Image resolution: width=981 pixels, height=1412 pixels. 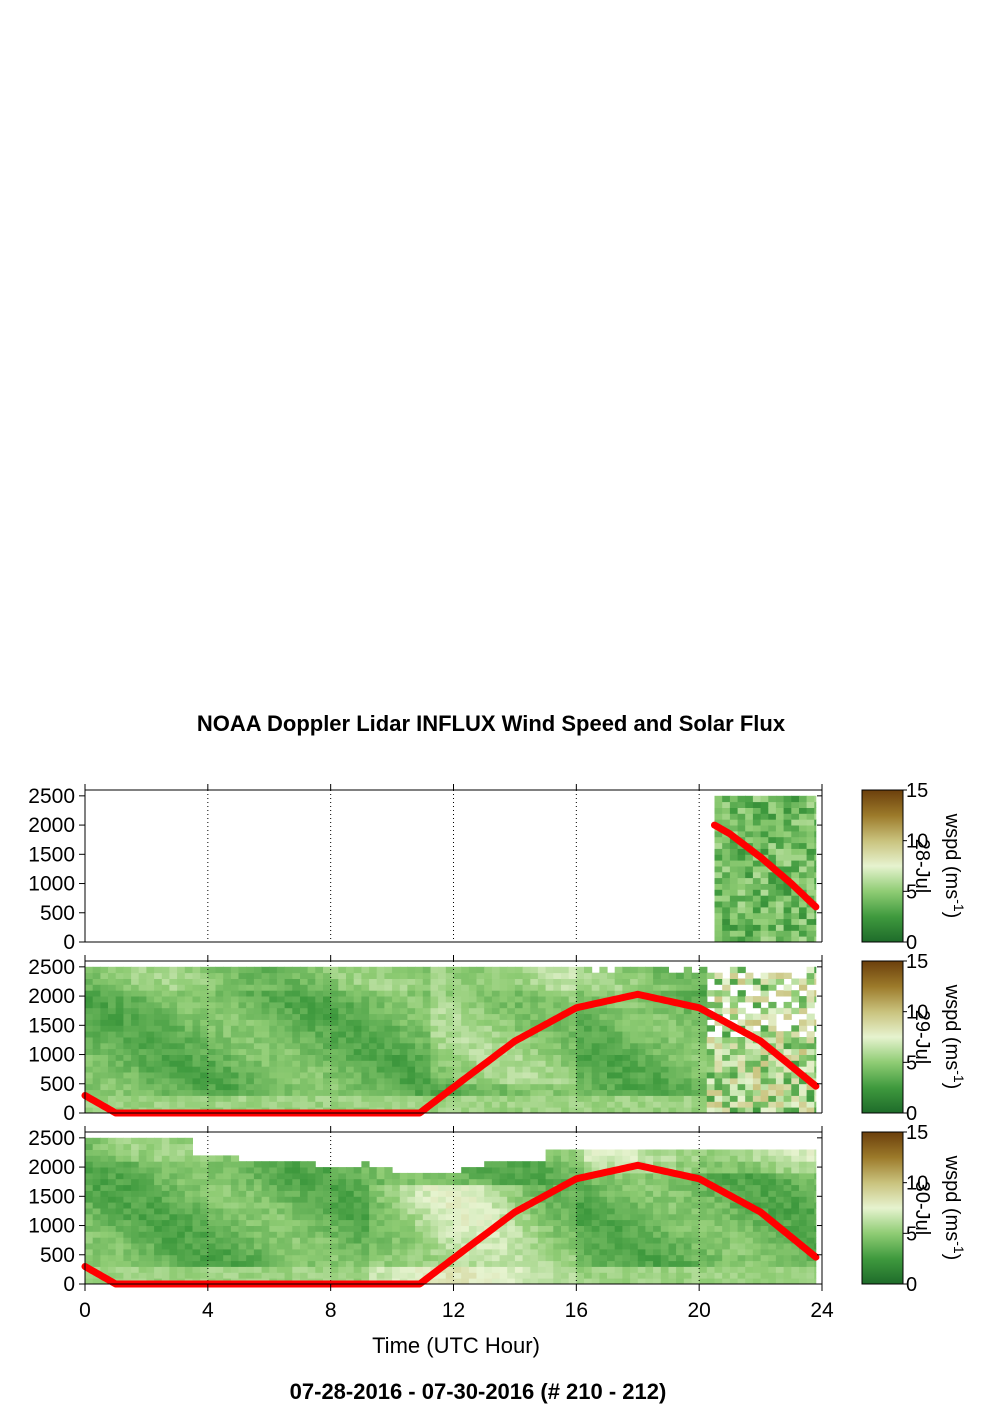 What do you see at coordinates (911, 1285) in the screenshot?
I see `colorbar-tick-label: 0` at bounding box center [911, 1285].